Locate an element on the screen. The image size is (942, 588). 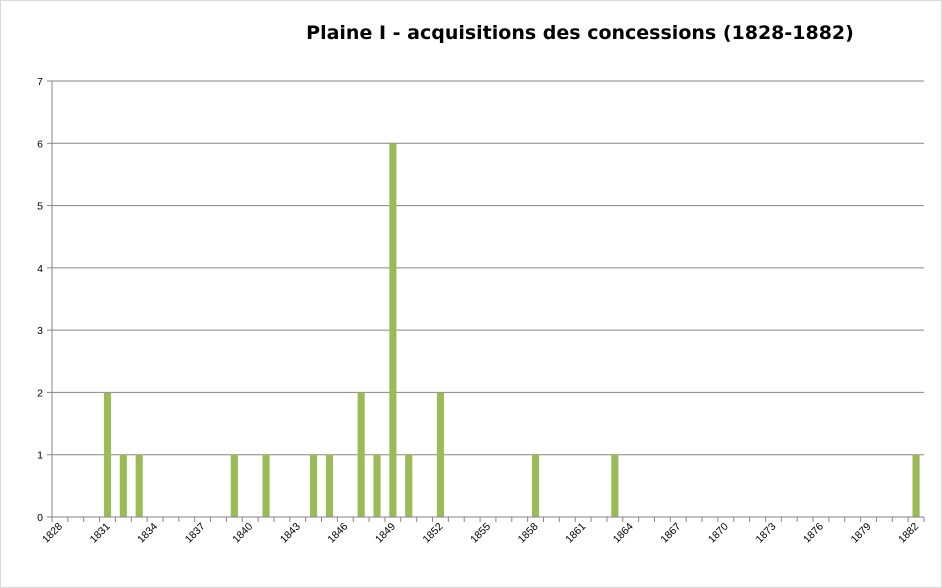
x-tick-label: 1831 is located at coordinates (100, 533).